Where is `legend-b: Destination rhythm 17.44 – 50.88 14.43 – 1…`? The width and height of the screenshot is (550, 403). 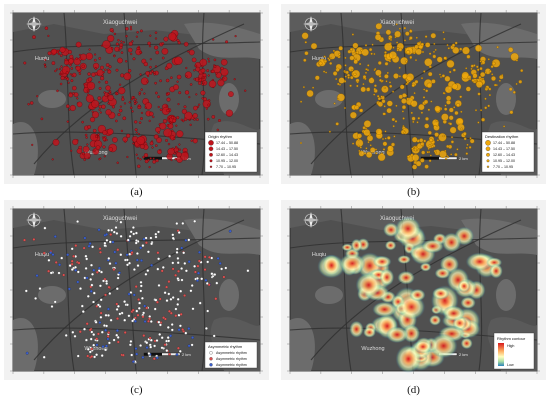 legend-b: Destination rhythm 17.44 – 50.88 14.43 – 1… is located at coordinates (508, 152).